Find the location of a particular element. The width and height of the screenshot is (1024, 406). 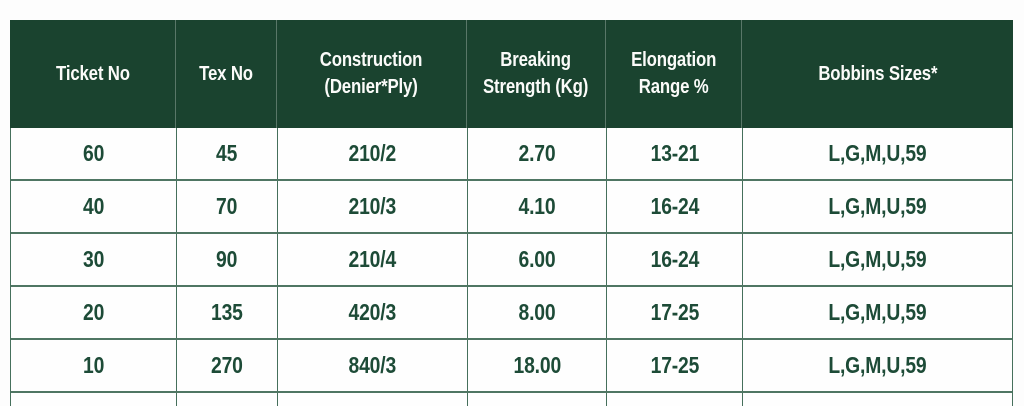

cell-ticket-no: 20 is located at coordinates (94, 312).